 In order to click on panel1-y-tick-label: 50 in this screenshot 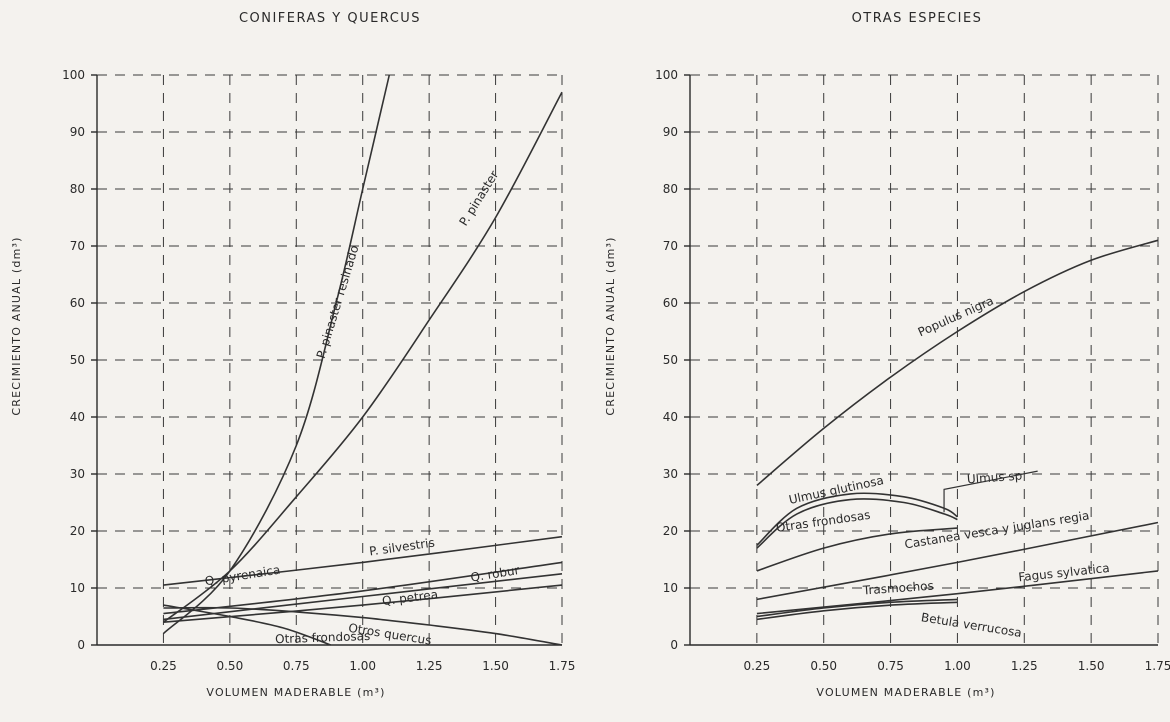, I will do `click(77, 360)`.